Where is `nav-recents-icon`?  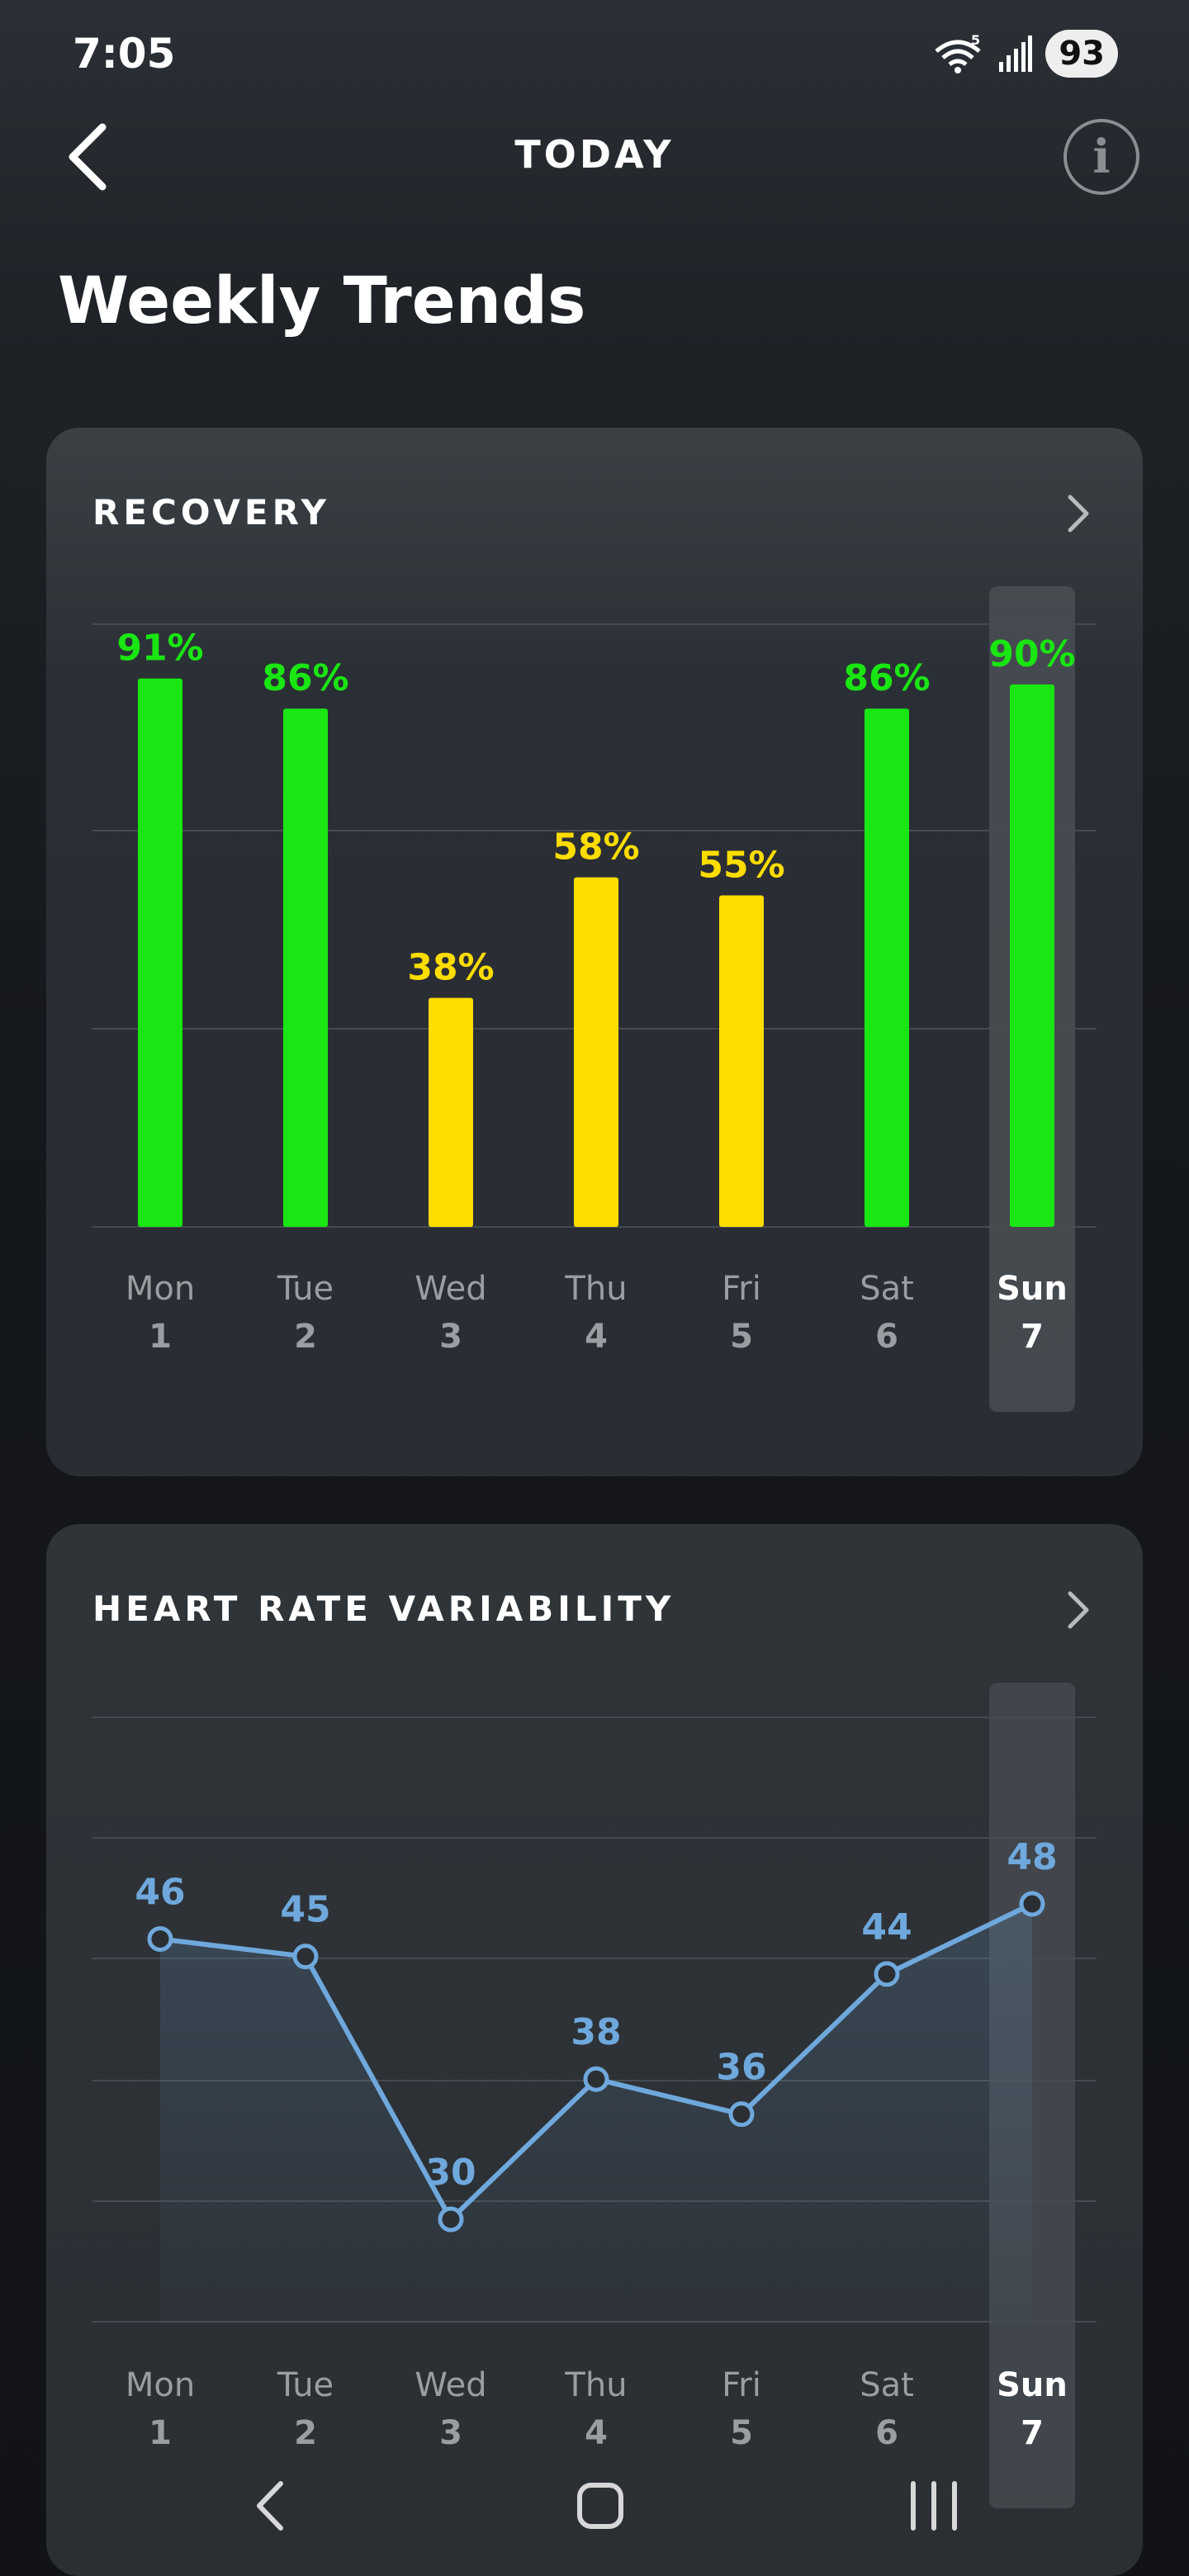
nav-recents-icon is located at coordinates (934, 2506).